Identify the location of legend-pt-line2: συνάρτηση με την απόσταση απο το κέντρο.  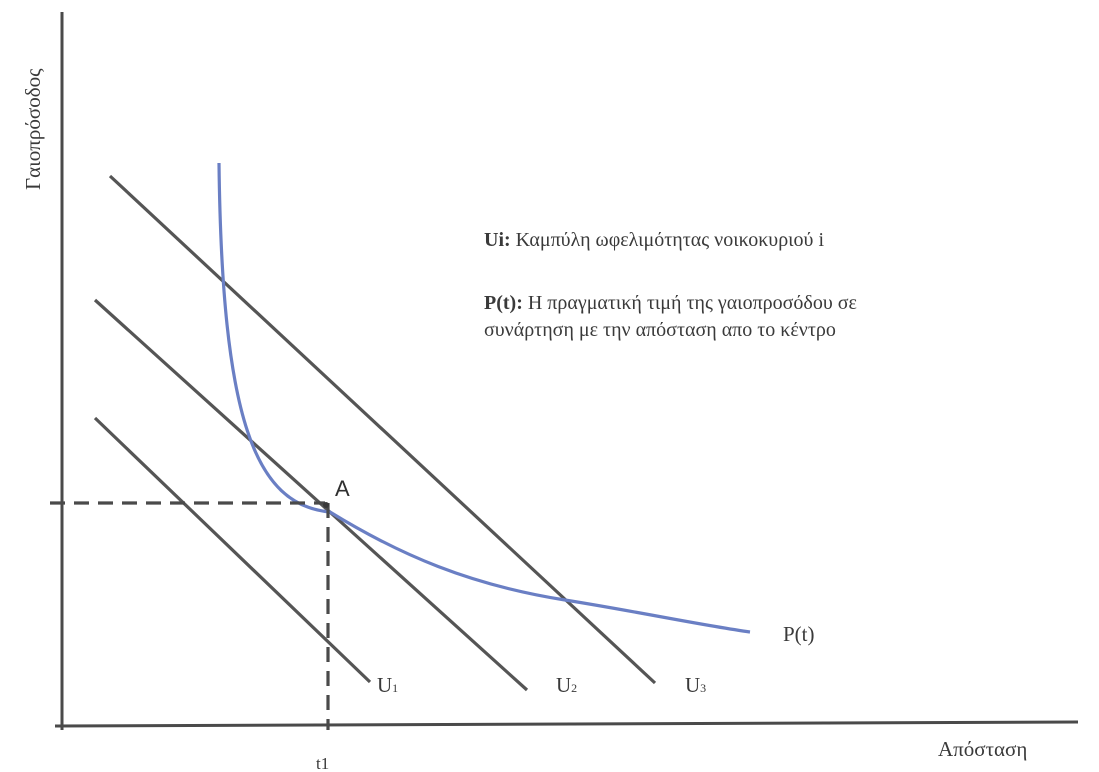
(660, 330).